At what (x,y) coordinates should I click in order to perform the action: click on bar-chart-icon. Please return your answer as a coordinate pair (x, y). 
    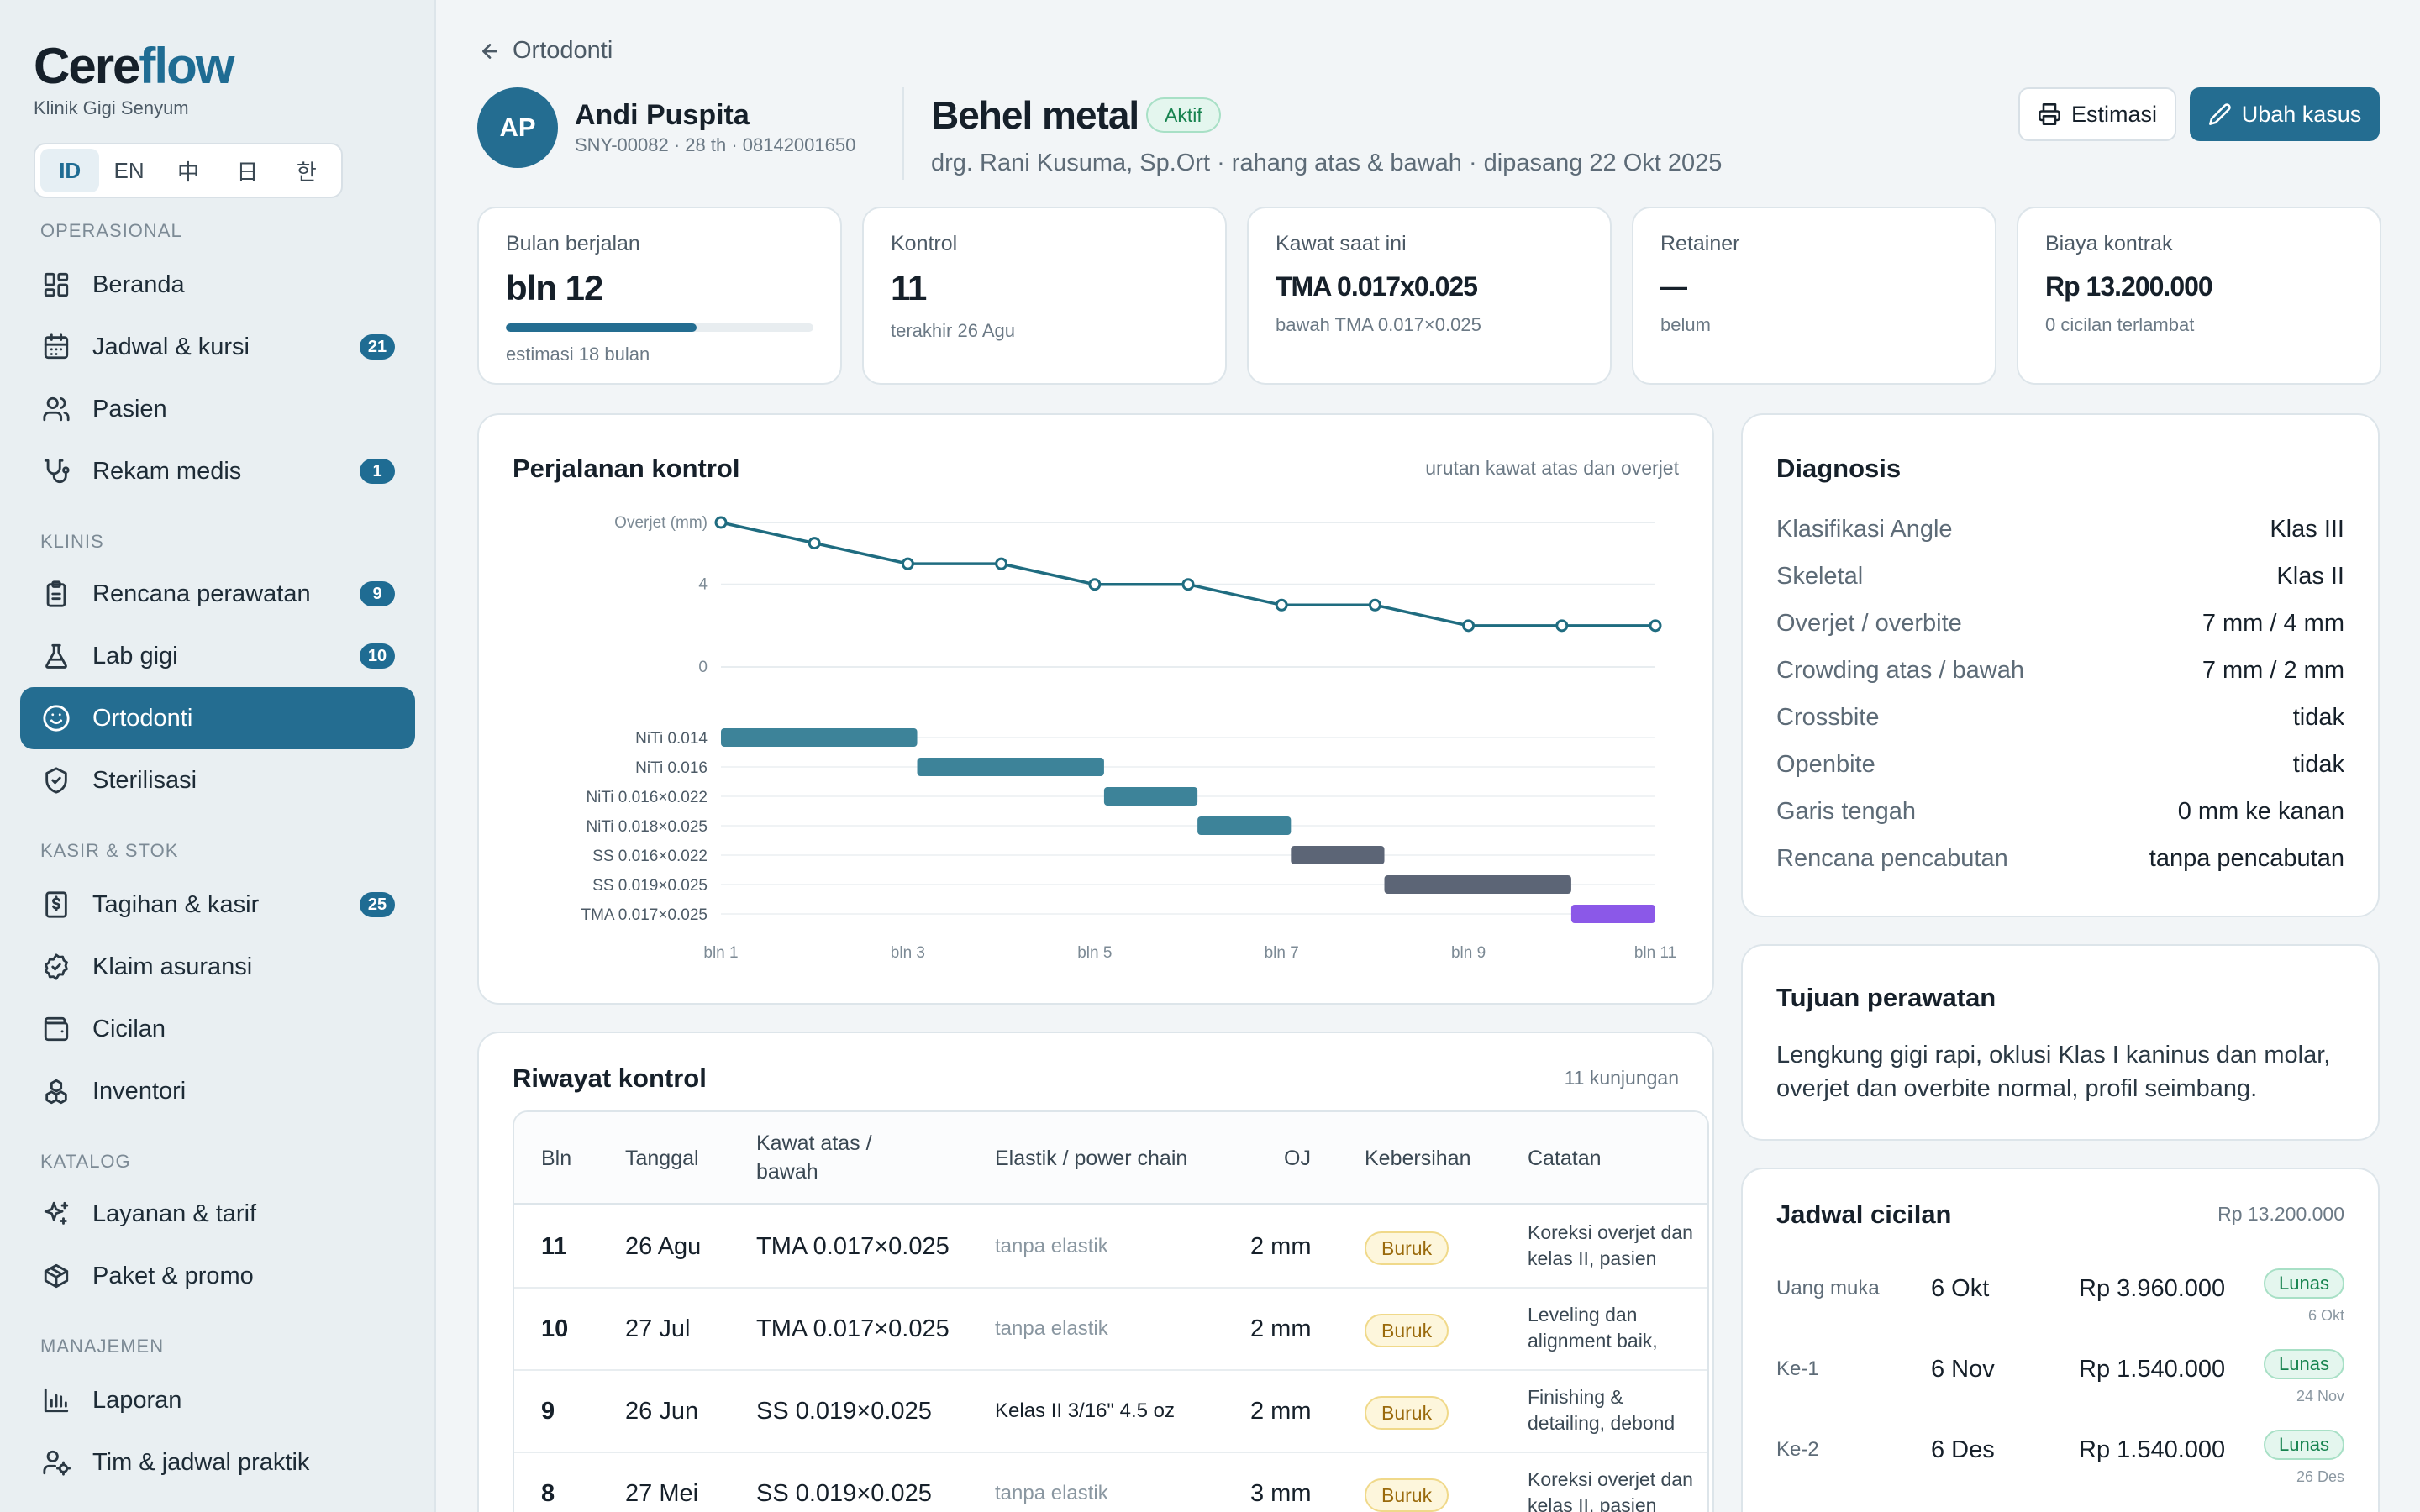
    Looking at the image, I should click on (56, 1400).